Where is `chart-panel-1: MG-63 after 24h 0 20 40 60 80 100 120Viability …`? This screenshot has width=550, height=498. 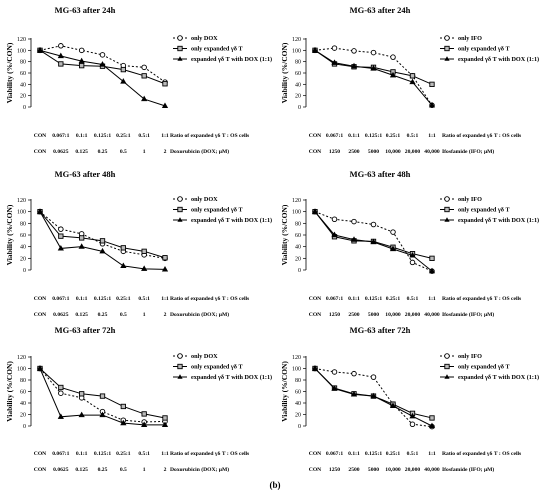 chart-panel-1: MG-63 after 24h 0 20 40 60 80 100 120Viability … is located at coordinates (138, 80).